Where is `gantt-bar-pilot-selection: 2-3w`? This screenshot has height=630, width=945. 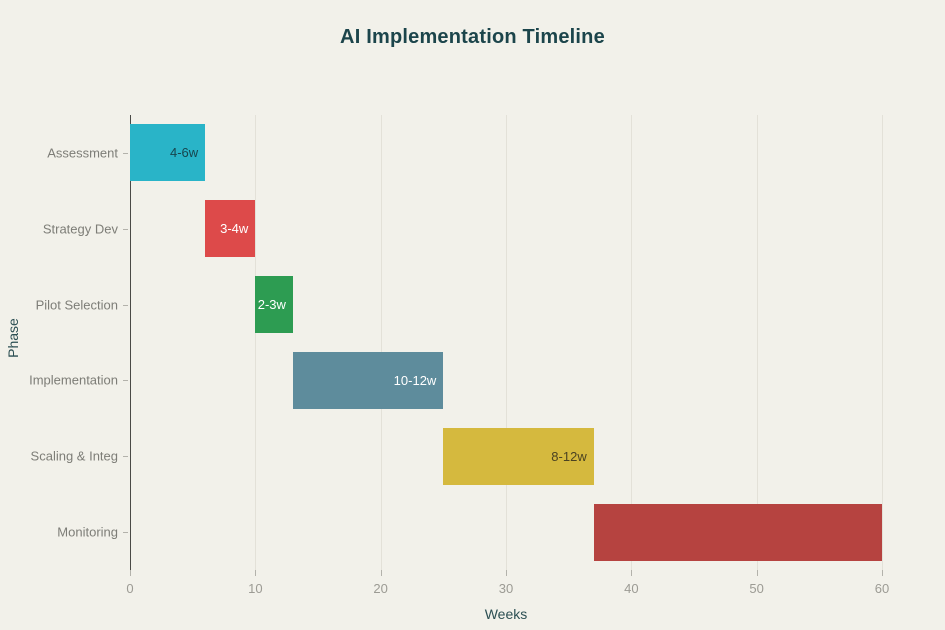
gantt-bar-pilot-selection: 2-3w is located at coordinates (274, 304).